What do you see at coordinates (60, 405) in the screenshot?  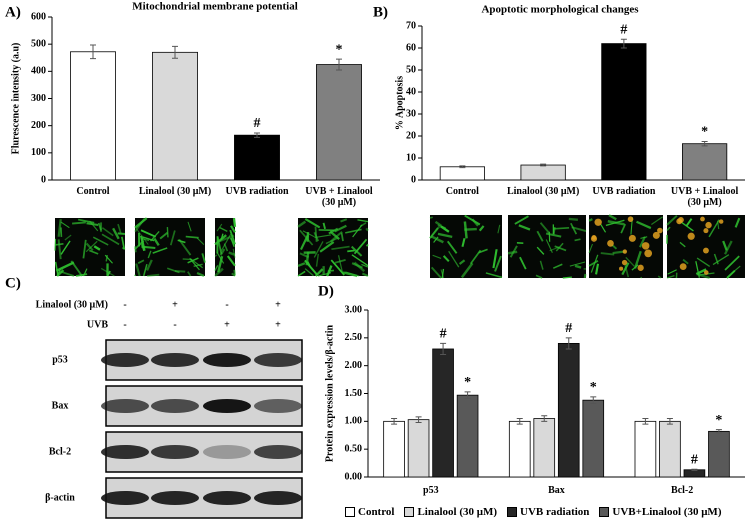 I see `band-label: Bax` at bounding box center [60, 405].